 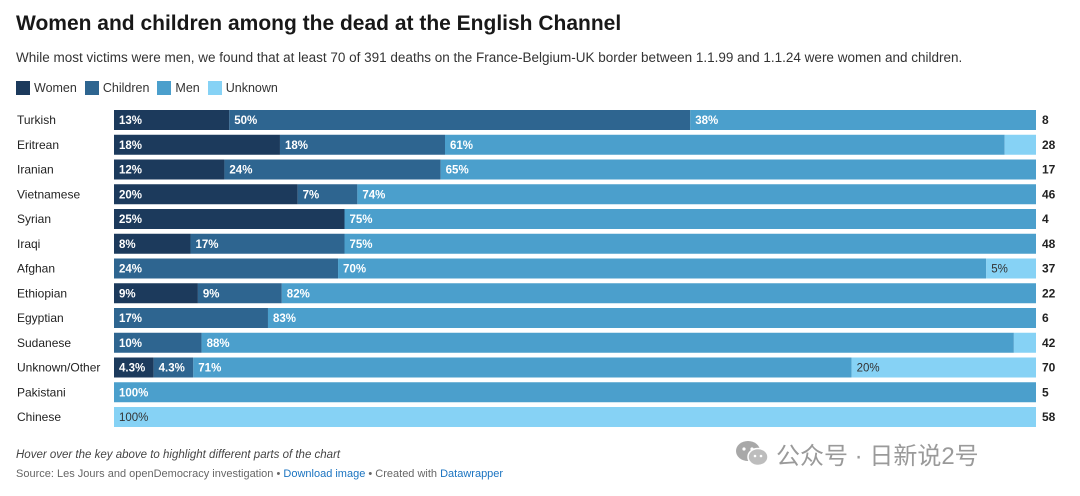 I want to click on category-label: Vietnamese, so click(x=48, y=194).